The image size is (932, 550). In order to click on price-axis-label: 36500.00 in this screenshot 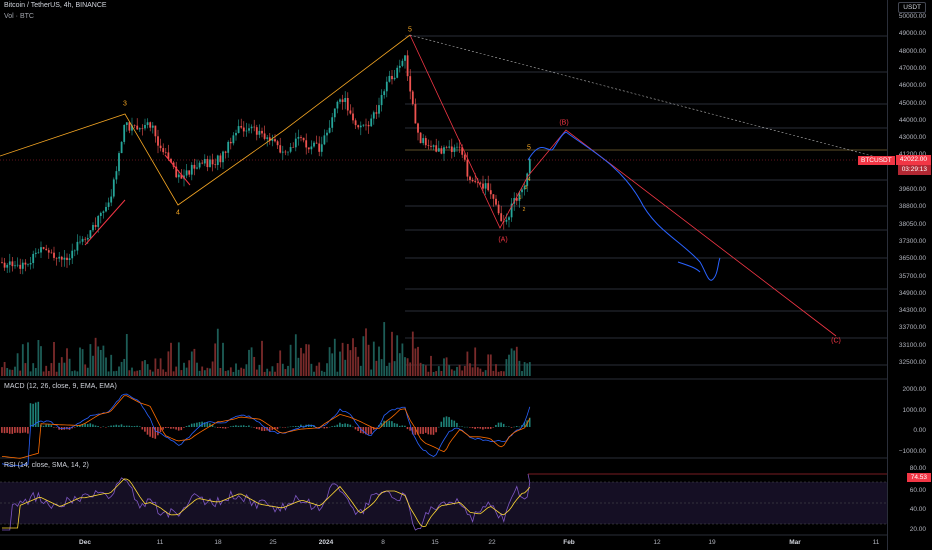, I will do `click(912, 259)`.